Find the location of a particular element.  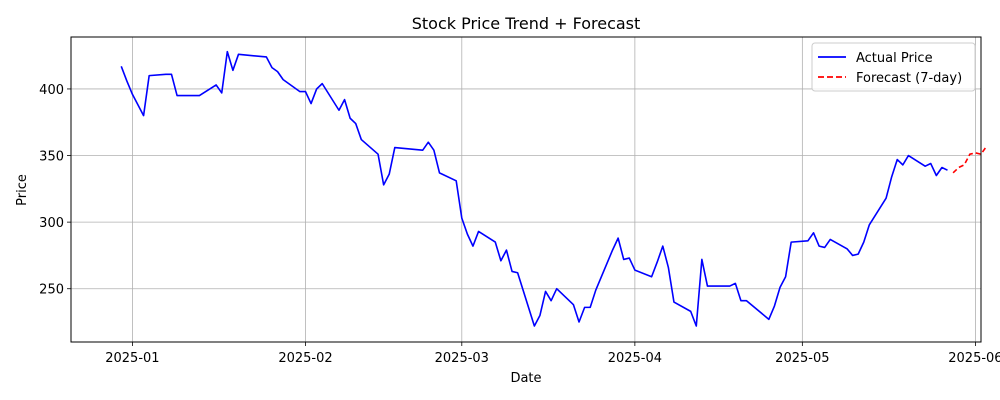

x-tick-label: 2025-01 is located at coordinates (132, 358).